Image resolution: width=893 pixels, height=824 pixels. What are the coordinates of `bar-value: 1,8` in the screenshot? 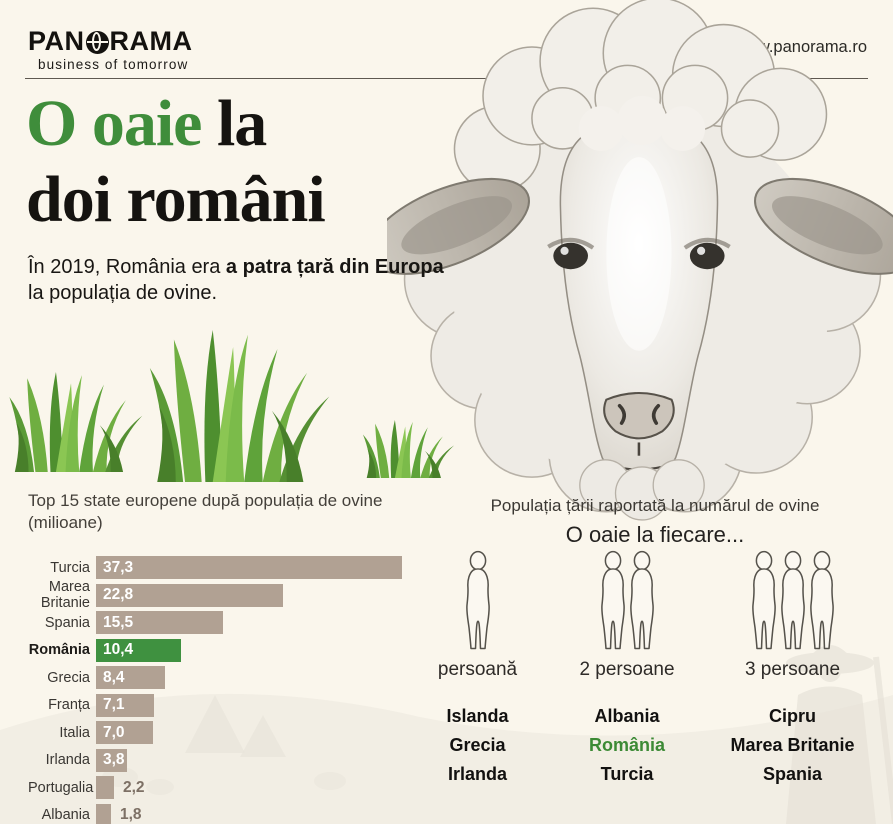 It's located at (131, 814).